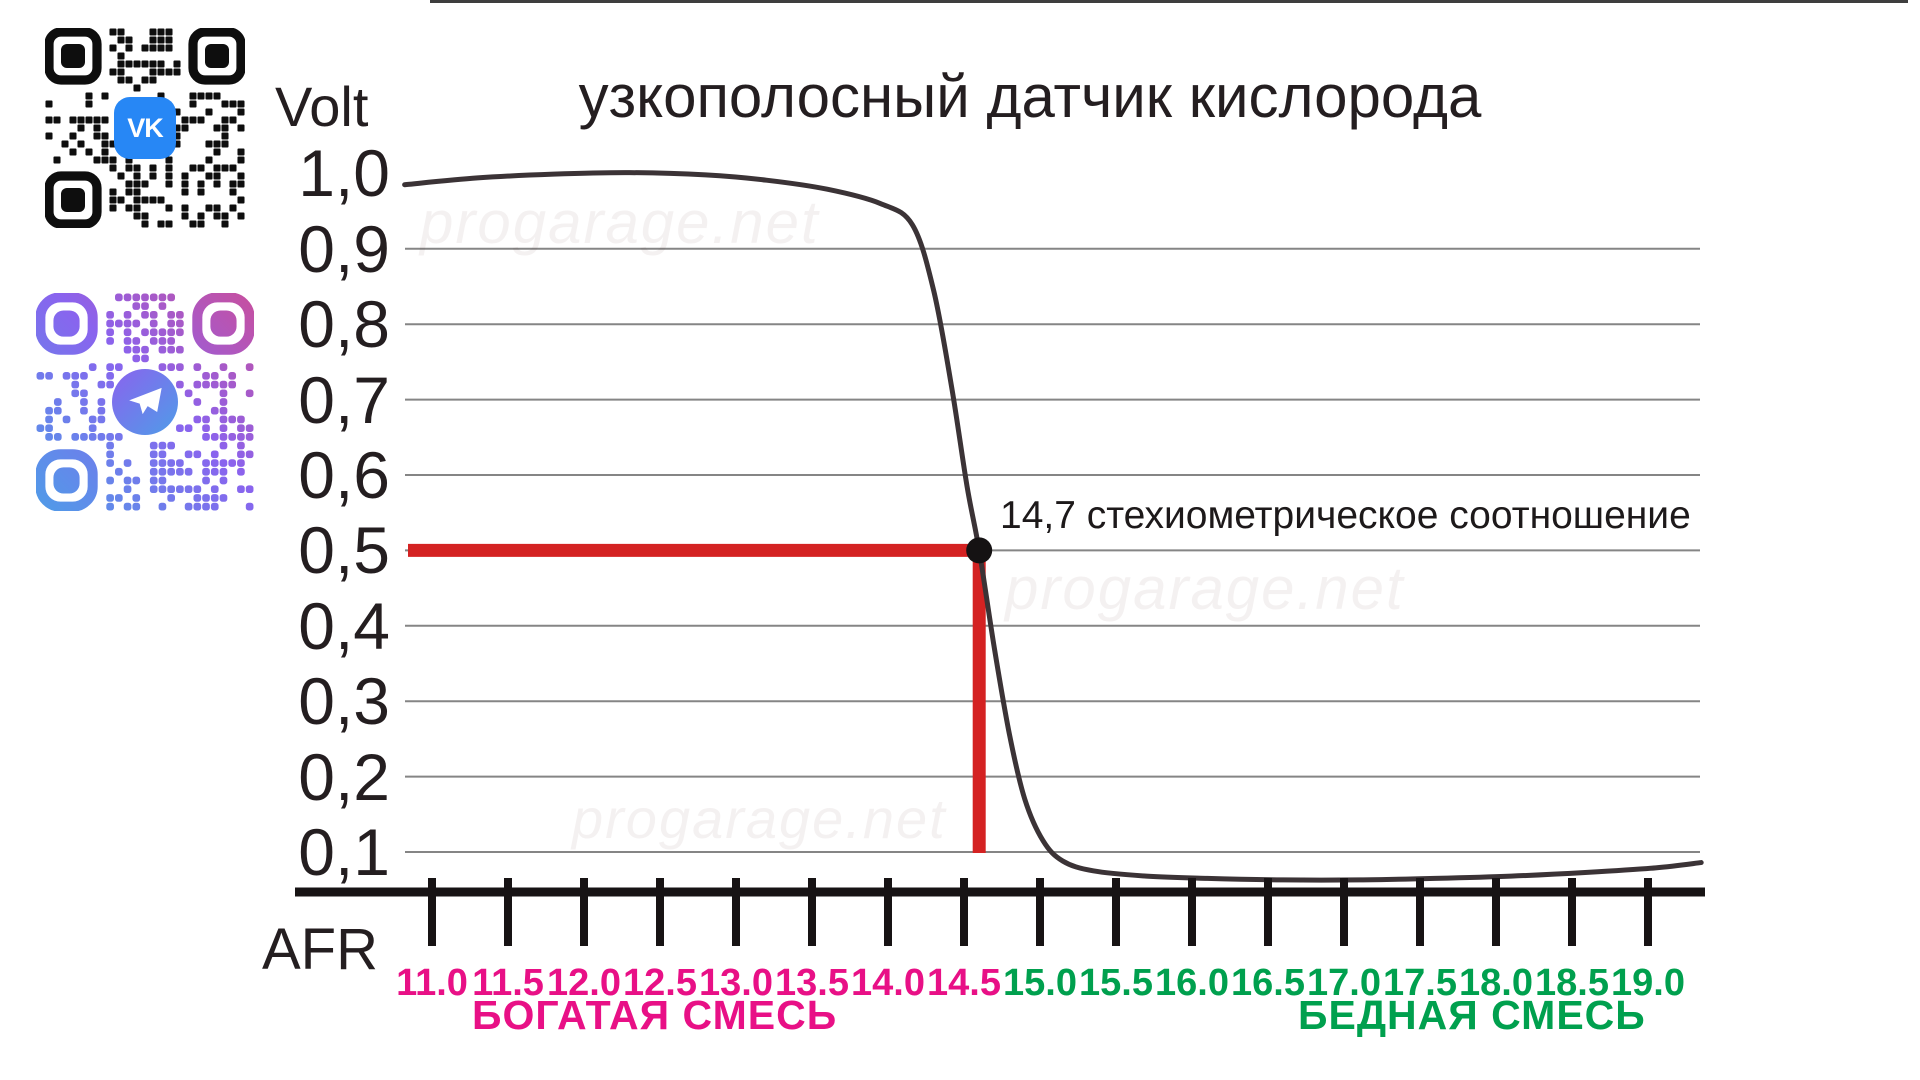  What do you see at coordinates (344, 625) in the screenshot?
I see `y-tick-label: 0,4` at bounding box center [344, 625].